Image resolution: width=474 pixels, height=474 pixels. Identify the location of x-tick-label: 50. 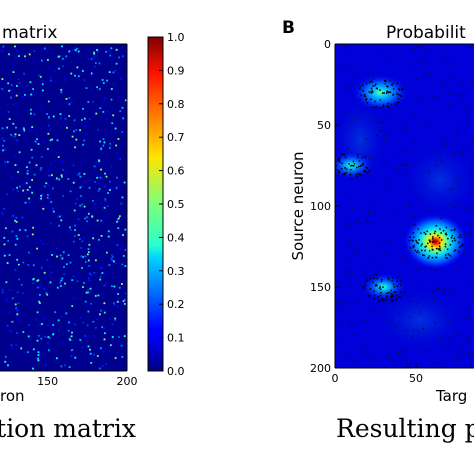
(416, 378).